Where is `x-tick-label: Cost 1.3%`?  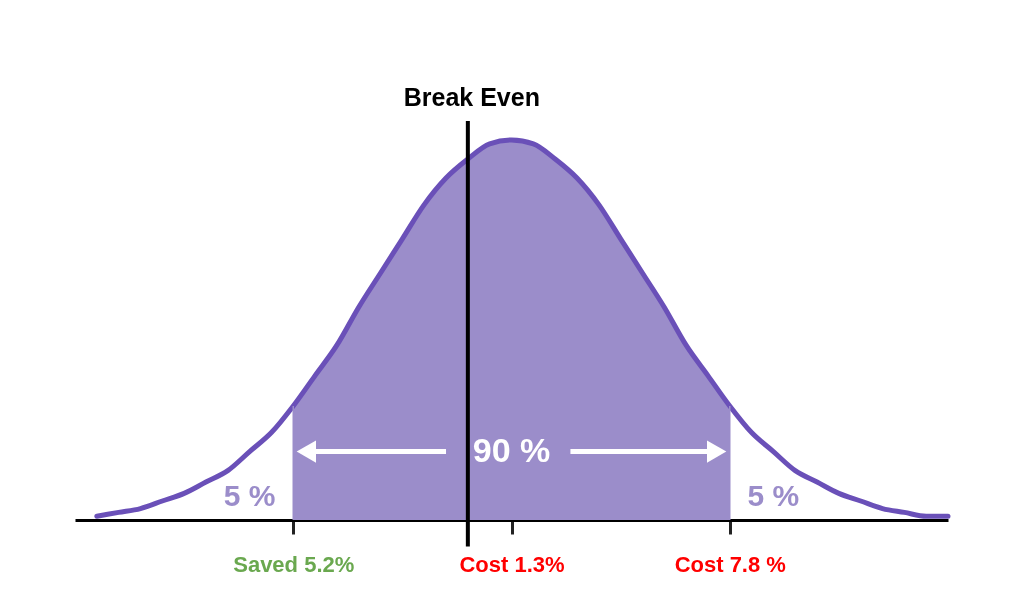 x-tick-label: Cost 1.3% is located at coordinates (512, 564).